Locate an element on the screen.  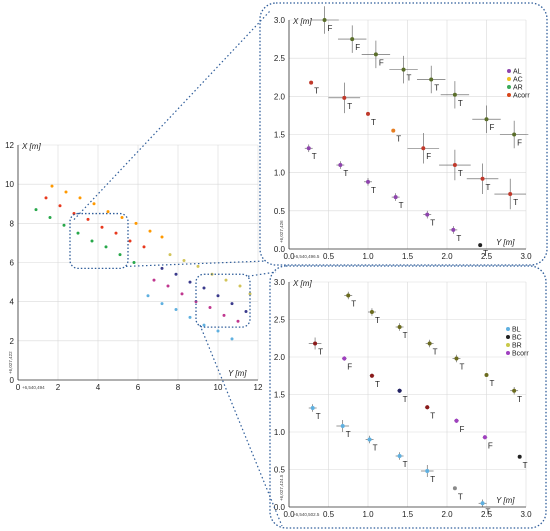
overview-ytick-label: 8 is located at coordinates (12, 223).